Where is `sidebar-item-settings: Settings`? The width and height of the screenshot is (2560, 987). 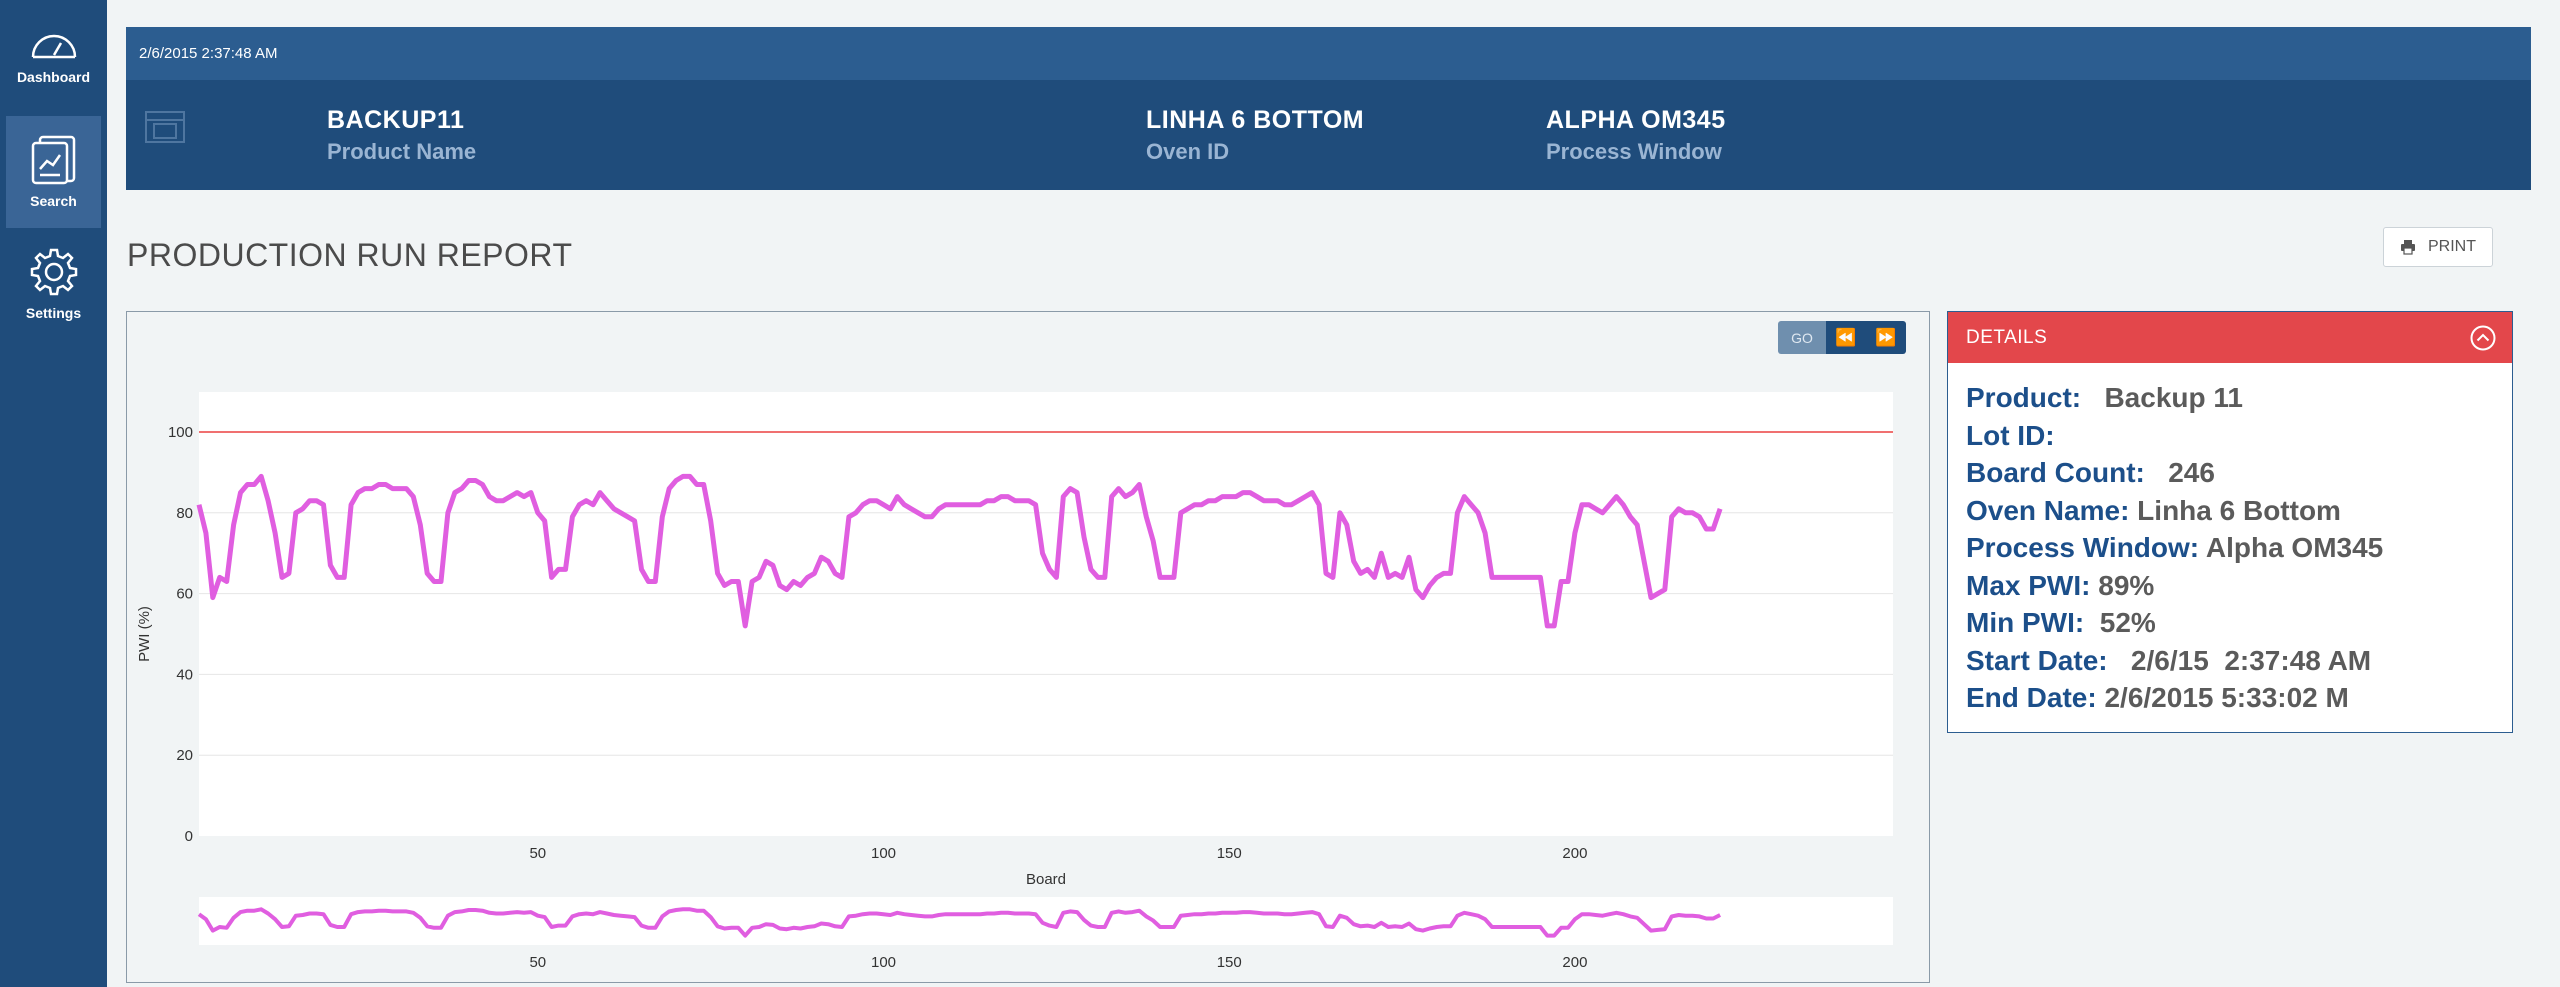
sidebar-item-settings: Settings is located at coordinates (53, 284).